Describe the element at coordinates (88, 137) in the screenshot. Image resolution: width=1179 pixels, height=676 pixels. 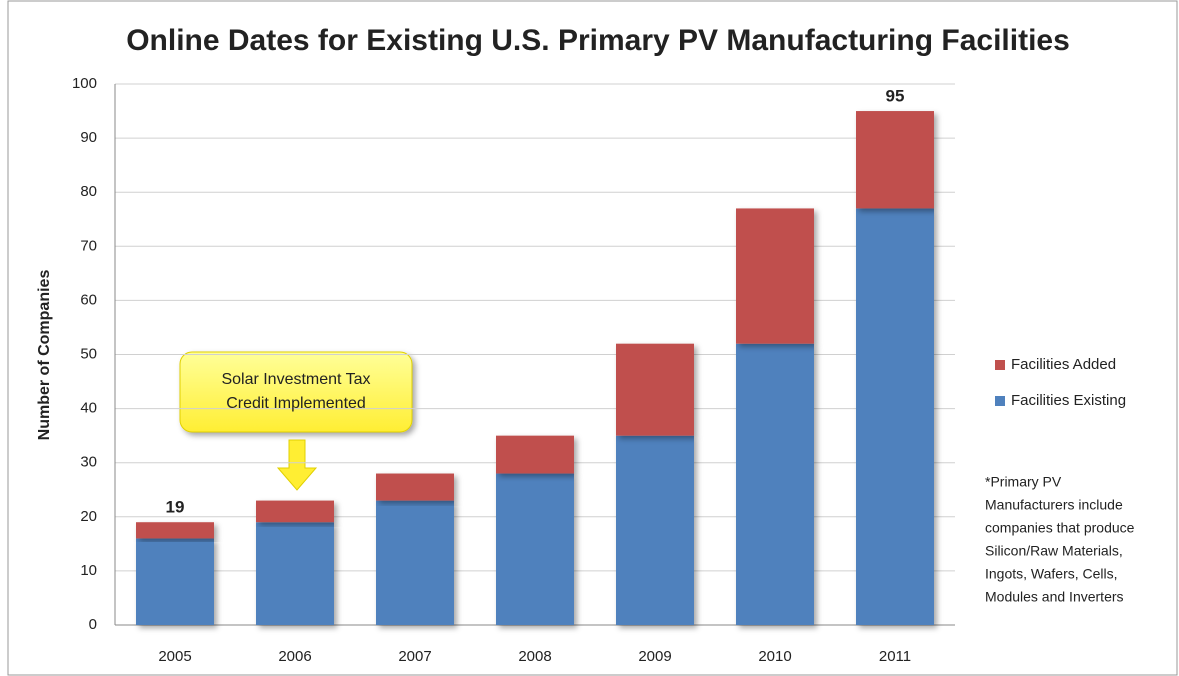
I see `y-tick-label: 90` at that location.